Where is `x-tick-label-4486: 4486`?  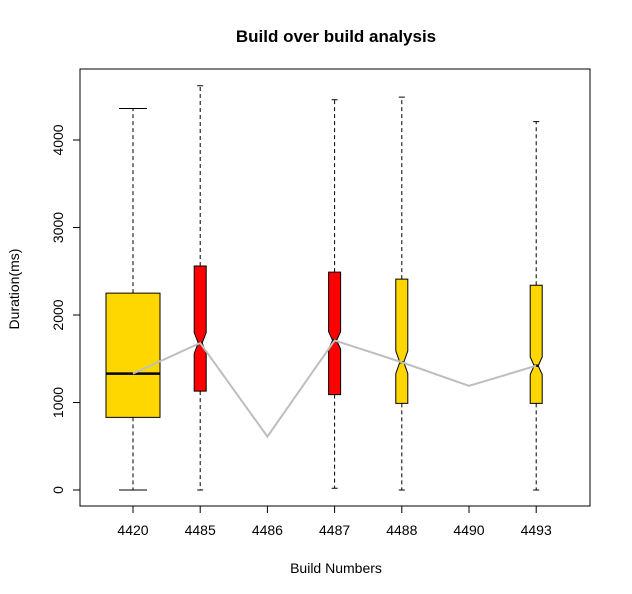 x-tick-label-4486: 4486 is located at coordinates (267, 530).